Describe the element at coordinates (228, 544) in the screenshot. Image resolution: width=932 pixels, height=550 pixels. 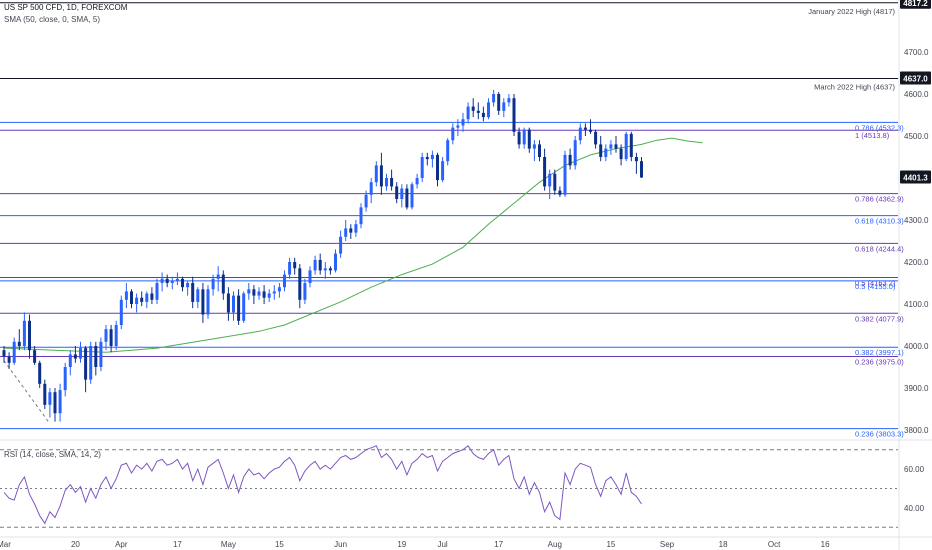
I see `x-tick-label: May` at that location.